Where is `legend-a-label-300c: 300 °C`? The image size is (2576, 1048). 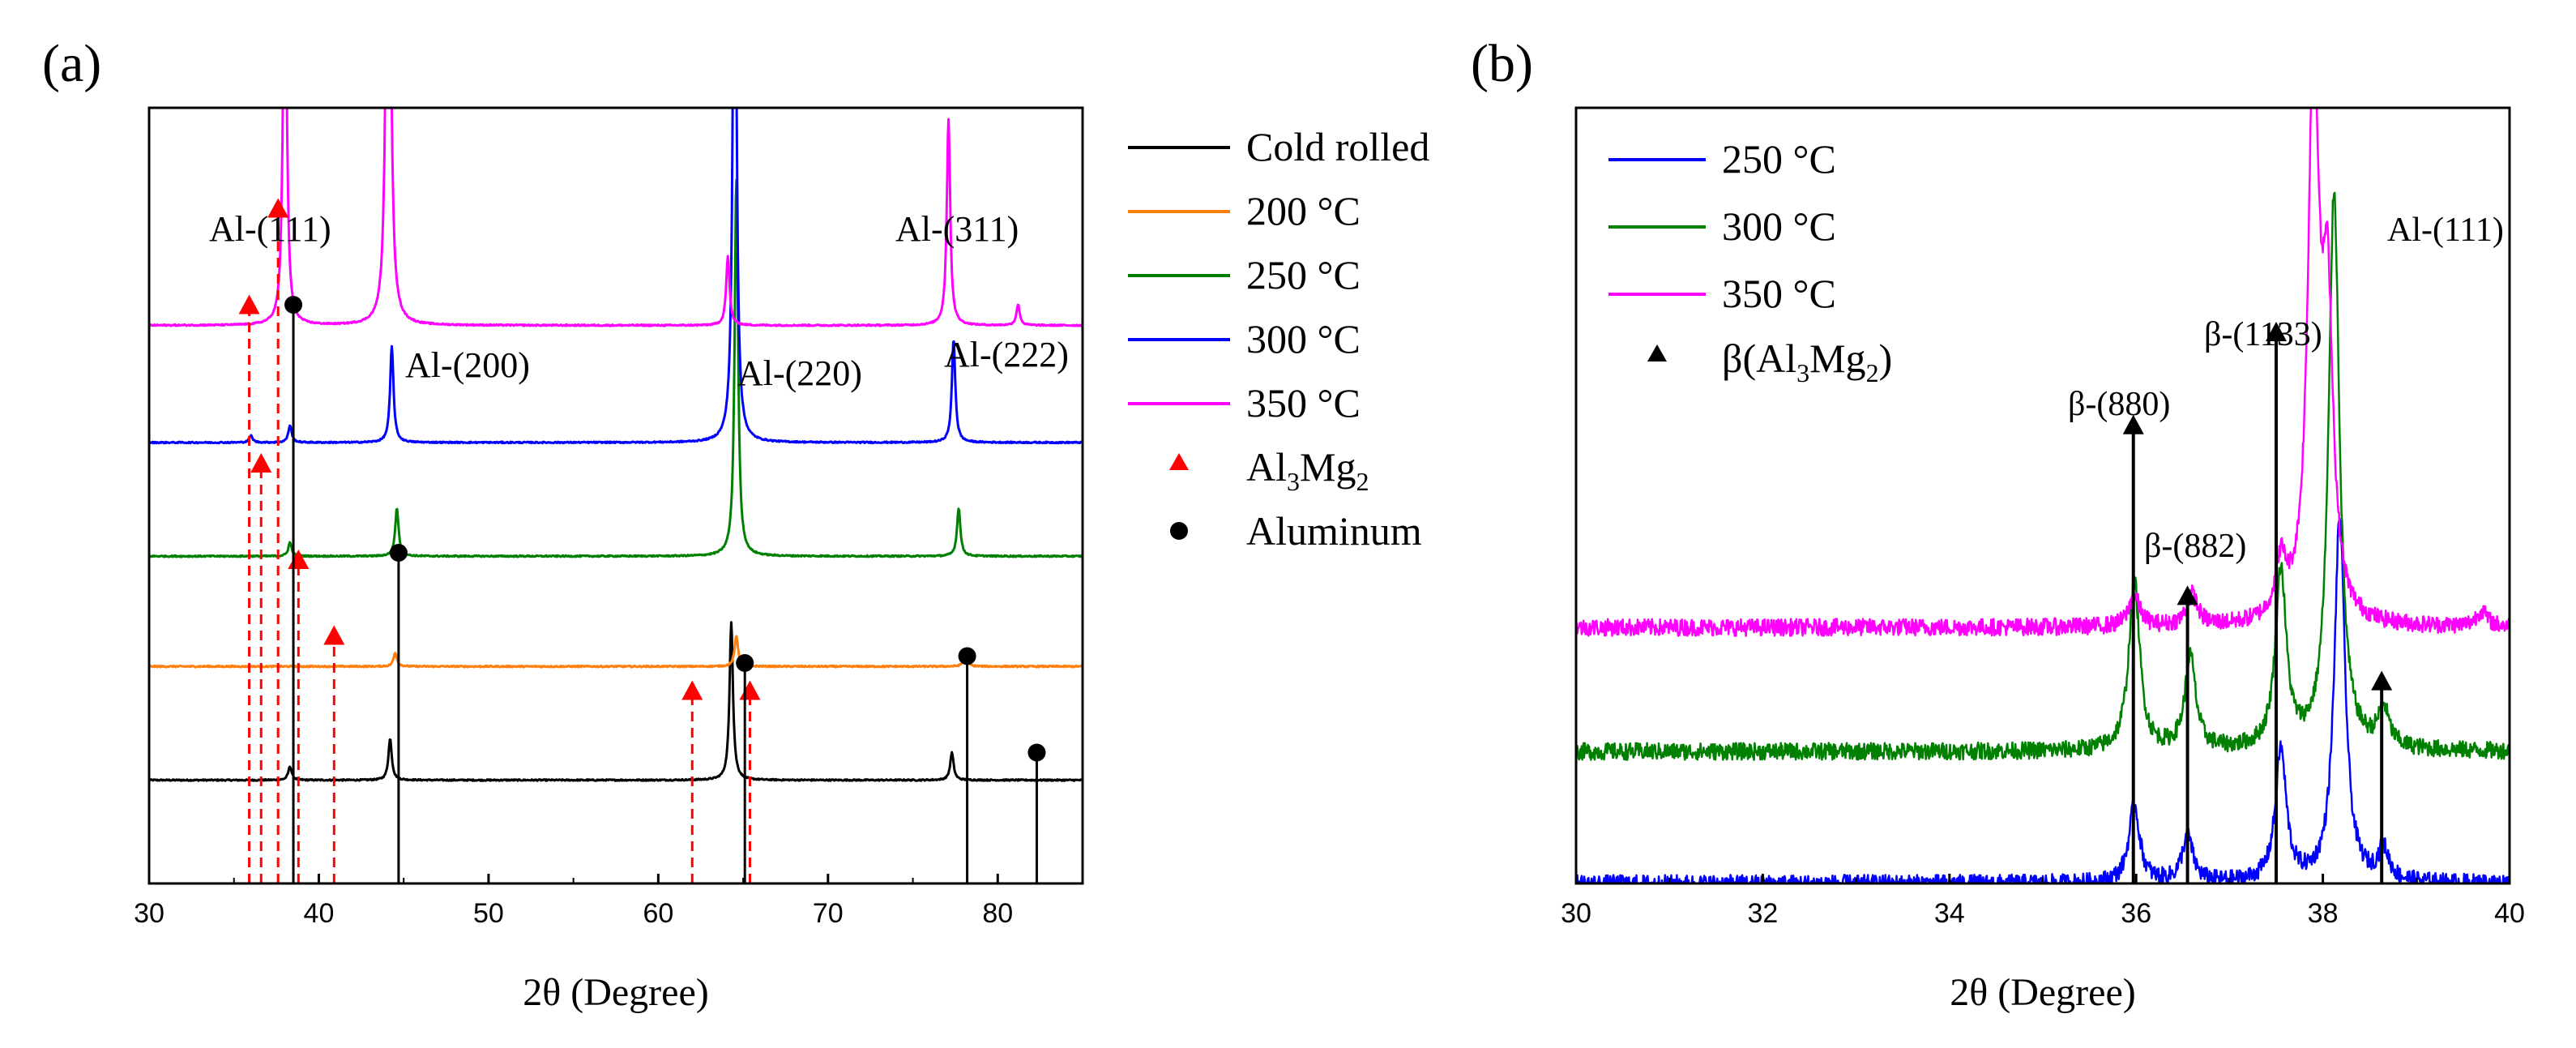 legend-a-label-300c: 300 °C is located at coordinates (1303, 338).